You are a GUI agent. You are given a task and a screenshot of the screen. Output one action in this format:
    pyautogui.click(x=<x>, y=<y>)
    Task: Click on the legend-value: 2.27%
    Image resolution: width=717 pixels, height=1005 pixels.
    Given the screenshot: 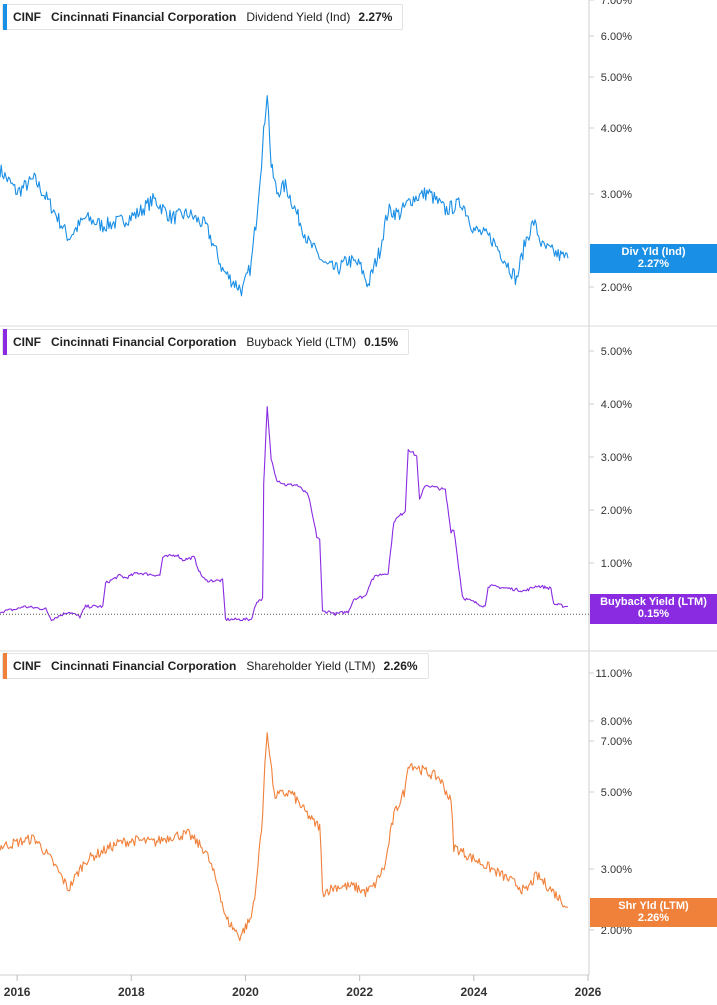 What is the action you would take?
    pyautogui.click(x=375, y=17)
    